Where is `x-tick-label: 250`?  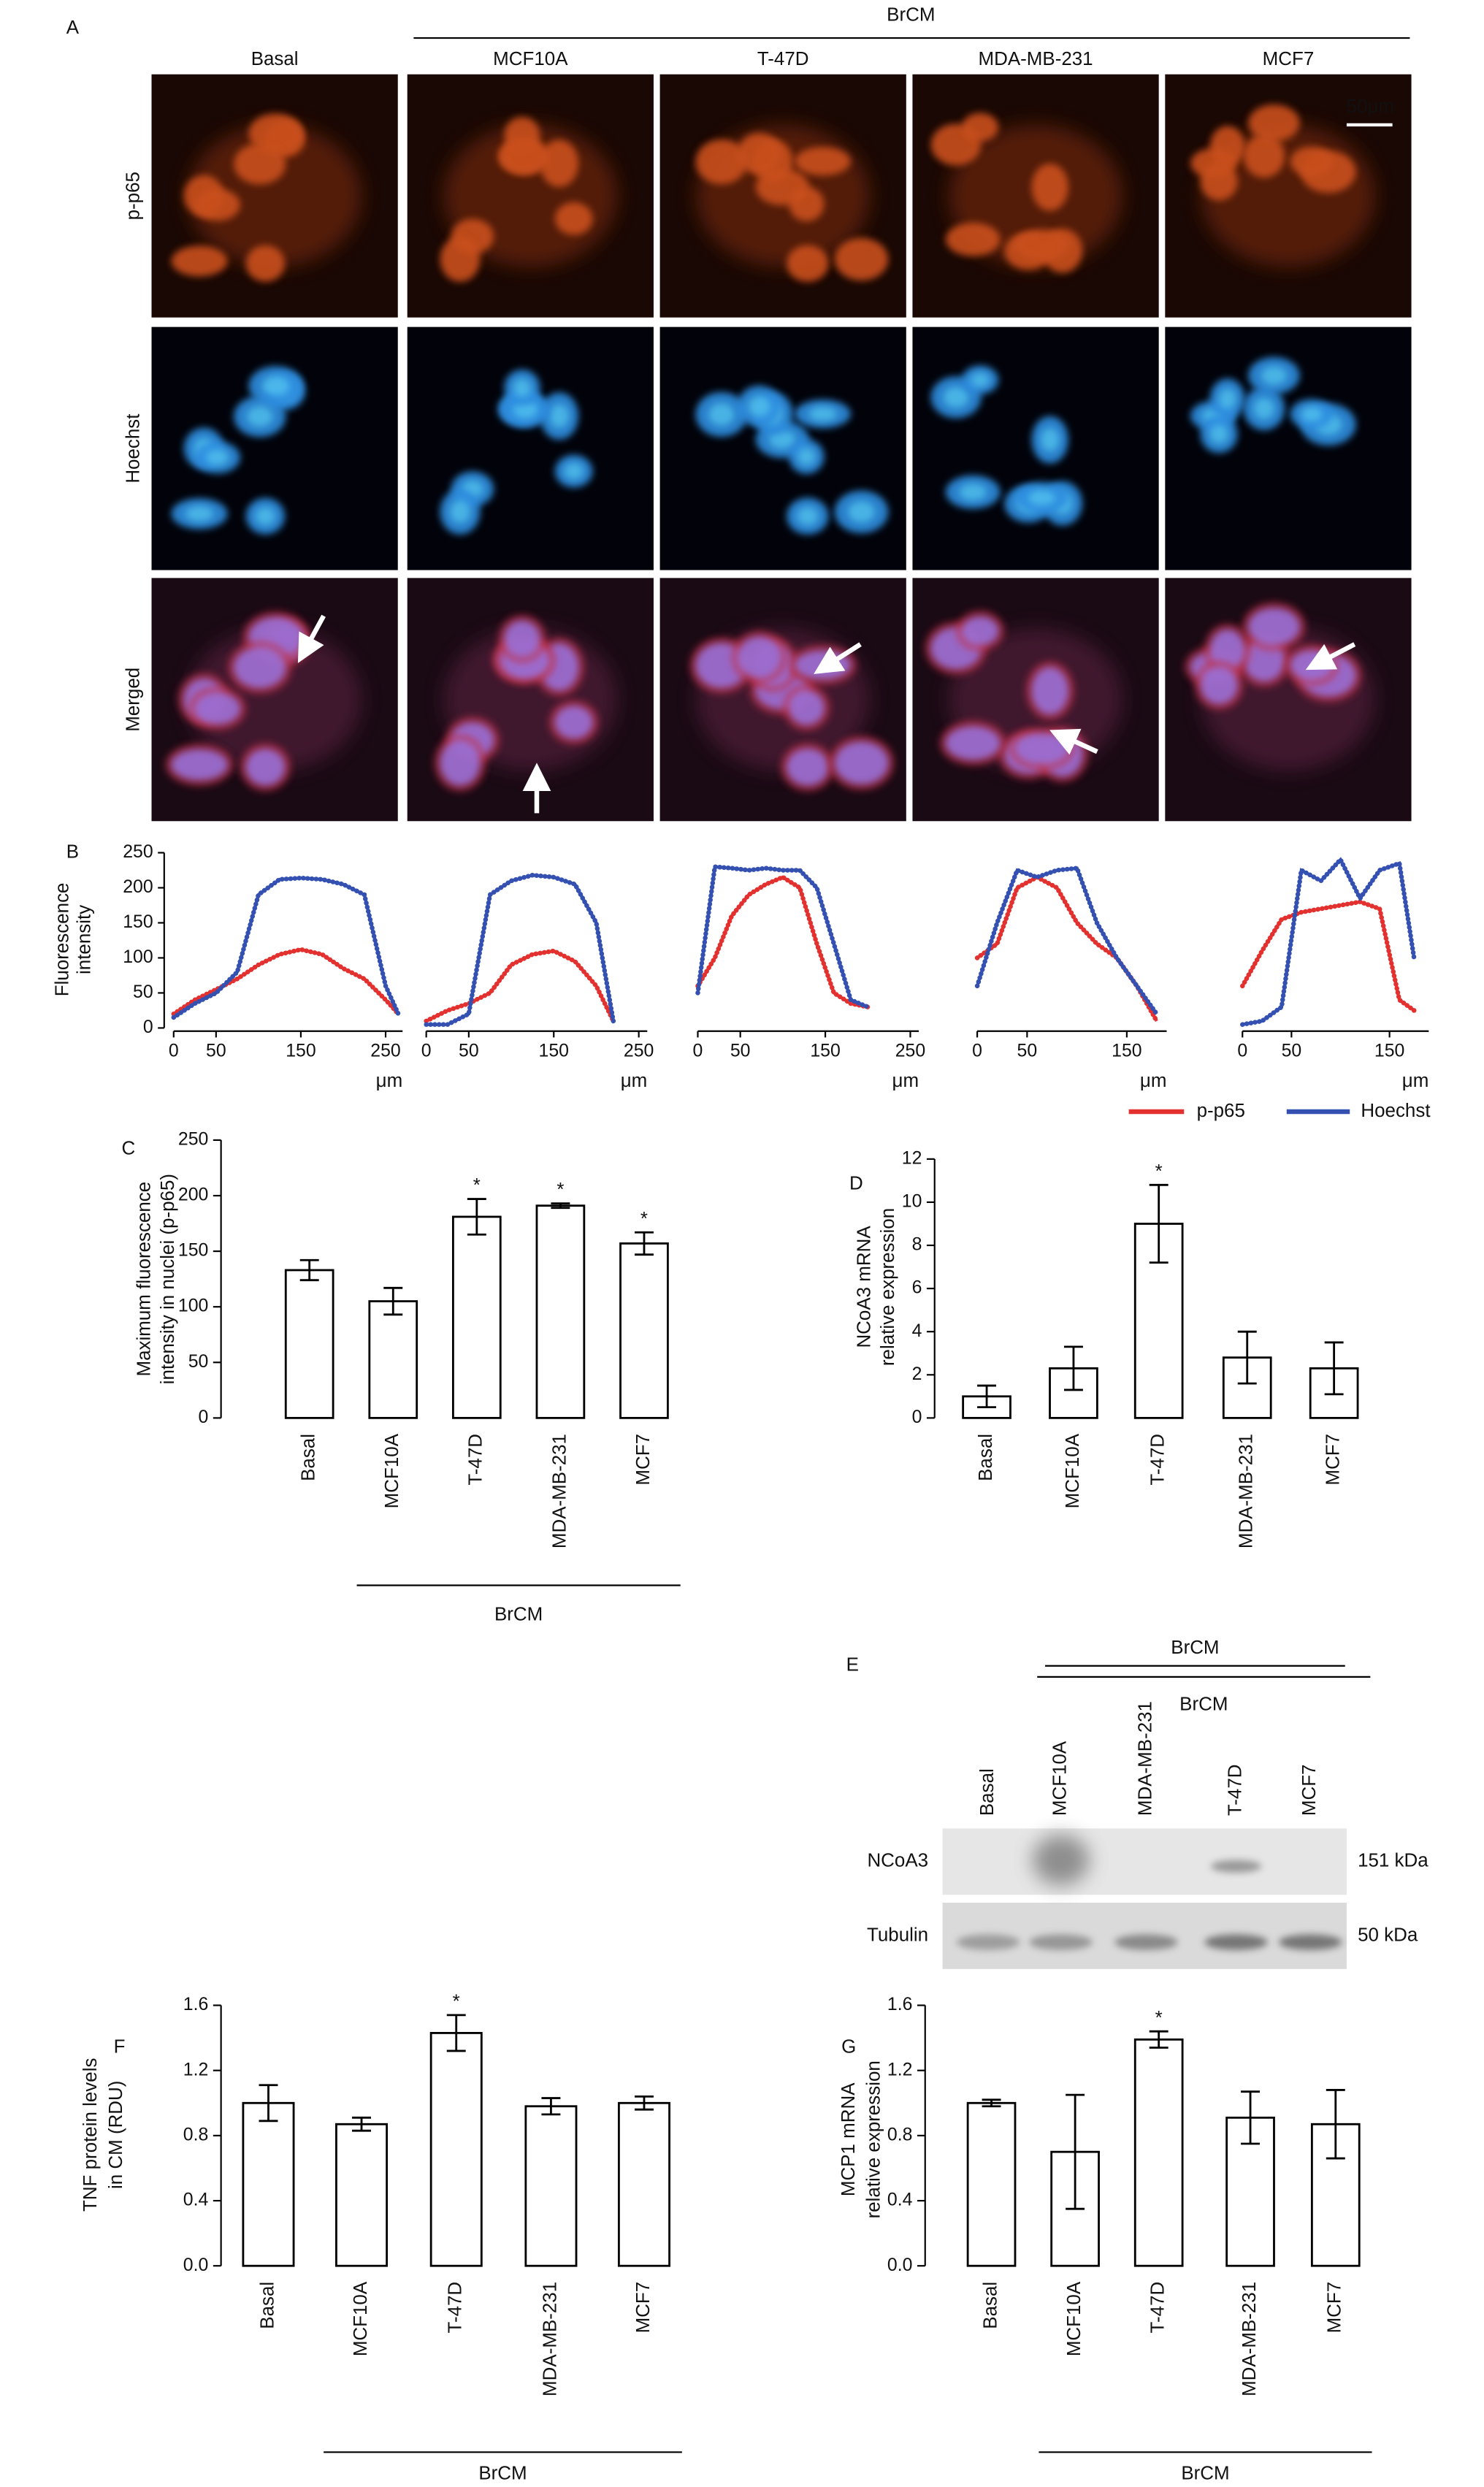
x-tick-label: 250 is located at coordinates (639, 1051).